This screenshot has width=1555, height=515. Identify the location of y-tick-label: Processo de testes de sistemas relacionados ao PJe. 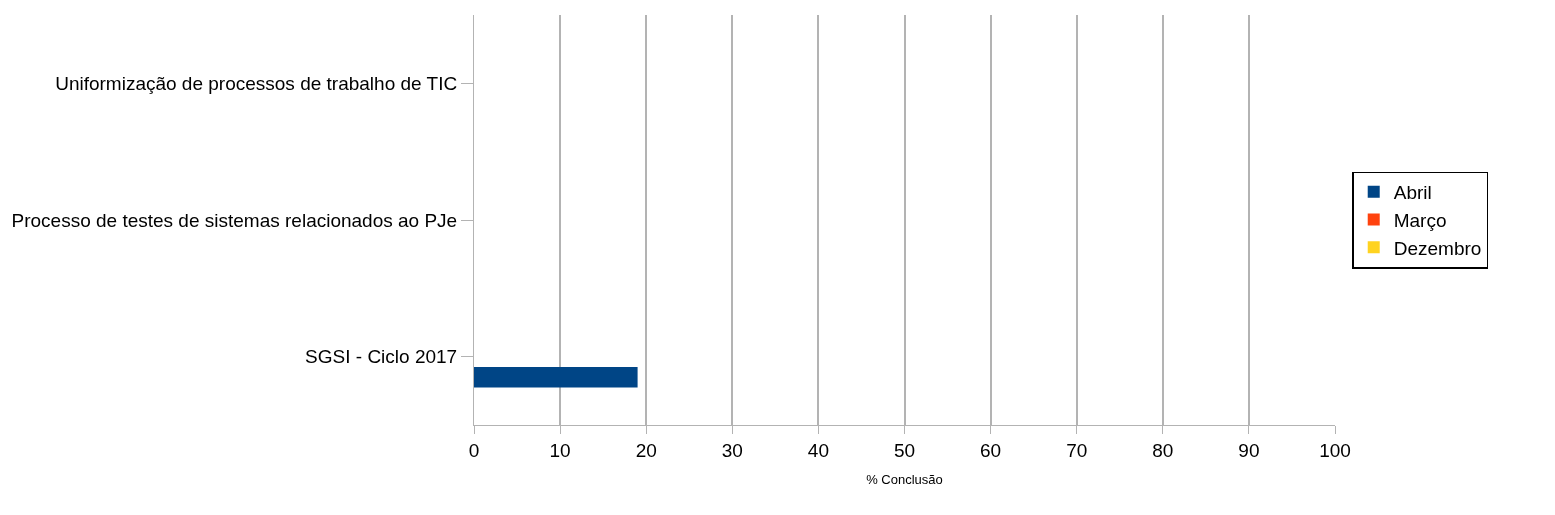
(234, 220).